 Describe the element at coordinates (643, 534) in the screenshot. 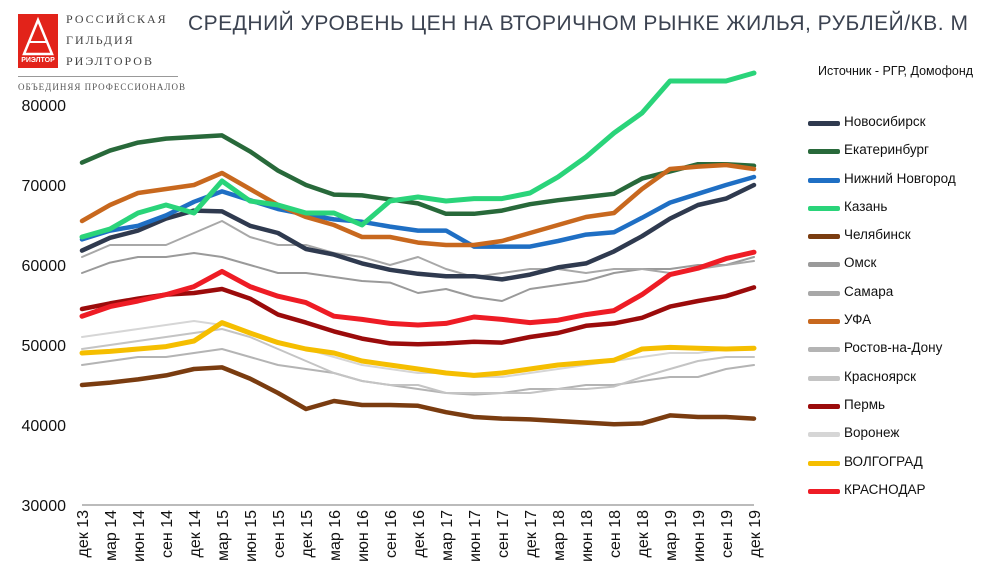

I see `x-tick-label: дек 18` at that location.